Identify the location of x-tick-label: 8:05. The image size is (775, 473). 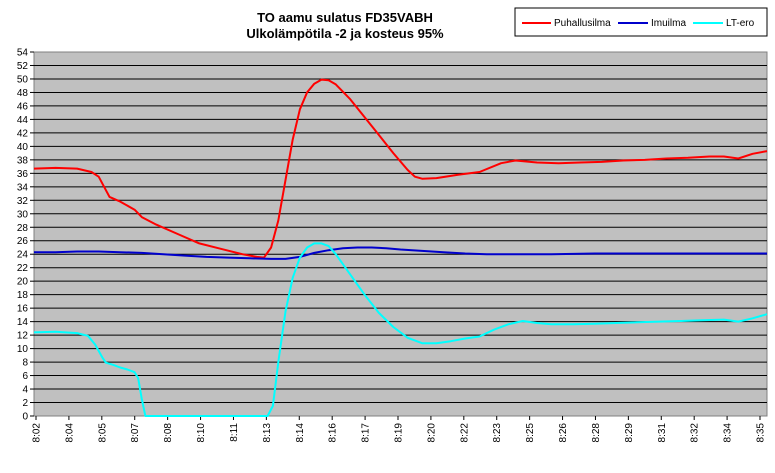
(102, 433).